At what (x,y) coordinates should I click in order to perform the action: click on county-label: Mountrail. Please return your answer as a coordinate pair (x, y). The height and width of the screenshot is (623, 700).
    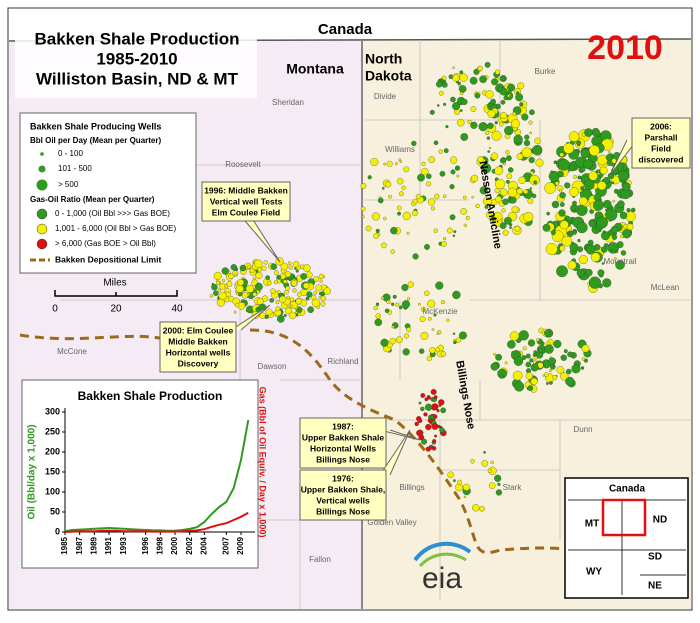
    Looking at the image, I should click on (620, 261).